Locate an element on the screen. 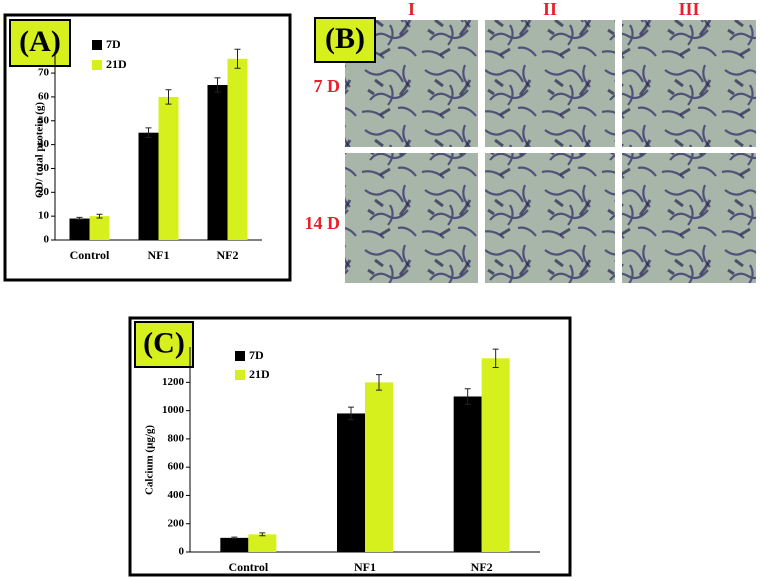  y-tick-label: 1200 is located at coordinates (173, 382).